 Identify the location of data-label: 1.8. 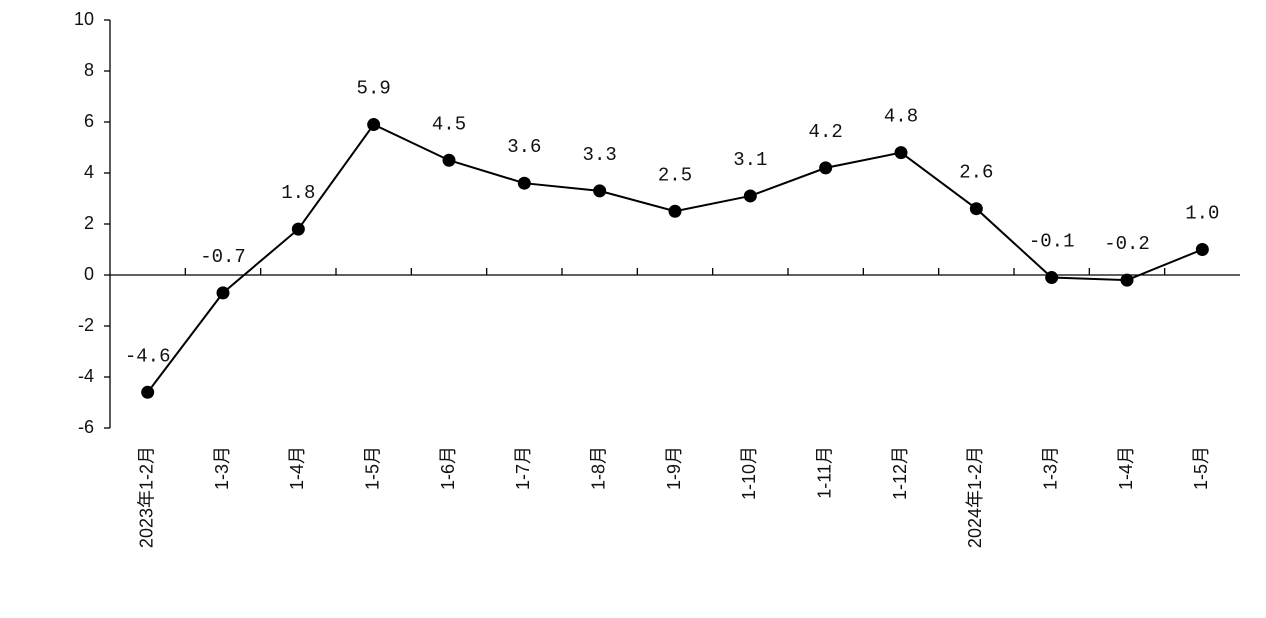
(298, 193).